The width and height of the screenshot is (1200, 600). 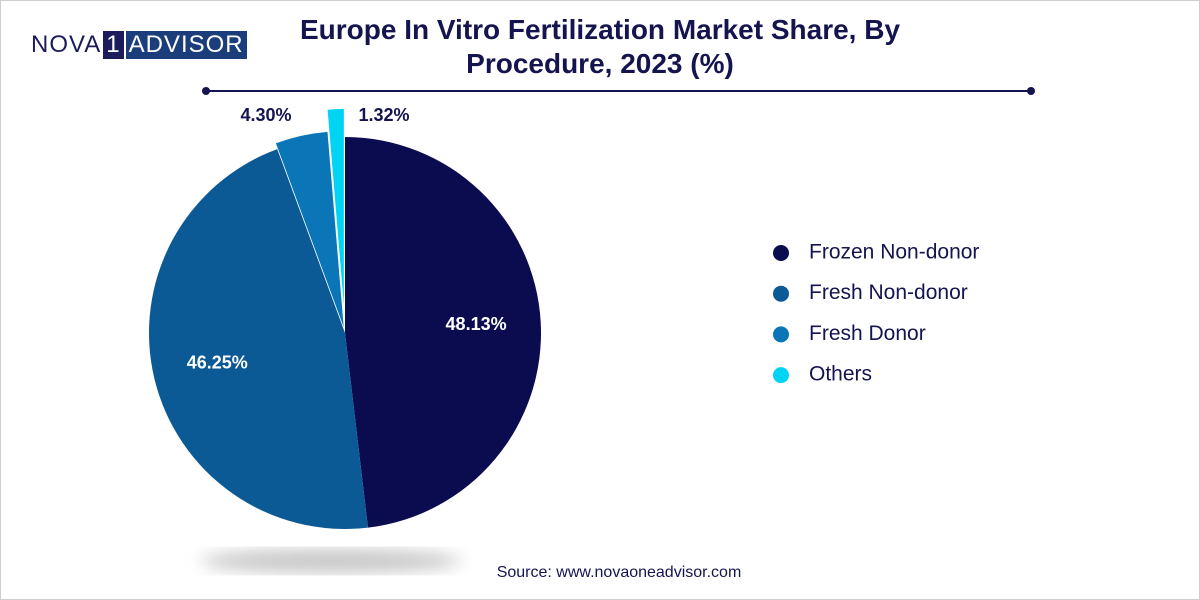 What do you see at coordinates (619, 572) in the screenshot?
I see `source: Source: www.novaoneadvisor.com` at bounding box center [619, 572].